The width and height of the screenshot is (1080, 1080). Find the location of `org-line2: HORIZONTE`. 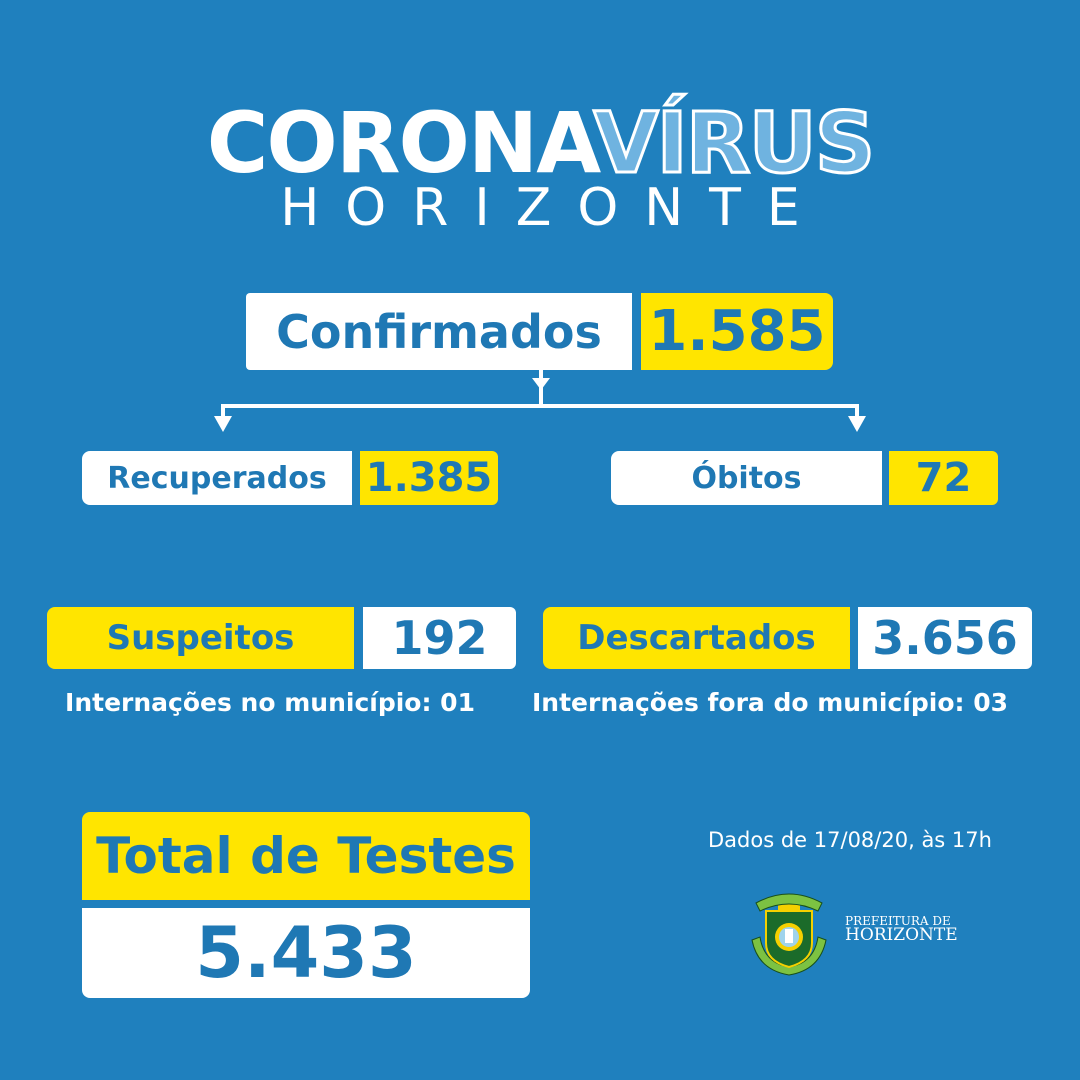

org-line2: HORIZONTE is located at coordinates (901, 935).